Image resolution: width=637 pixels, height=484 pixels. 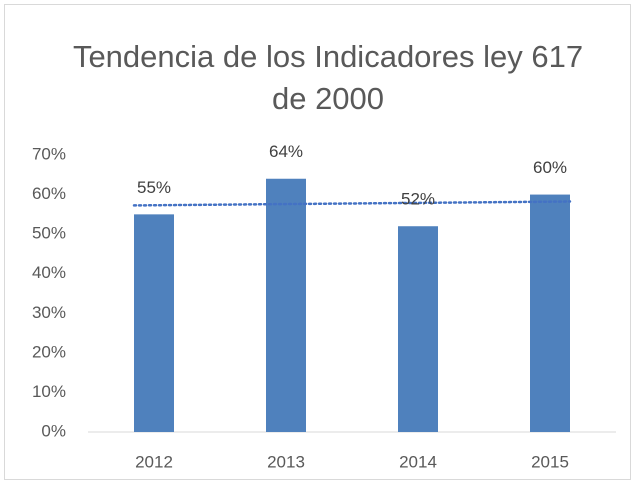 I want to click on data-label: 64%, so click(x=286, y=151).